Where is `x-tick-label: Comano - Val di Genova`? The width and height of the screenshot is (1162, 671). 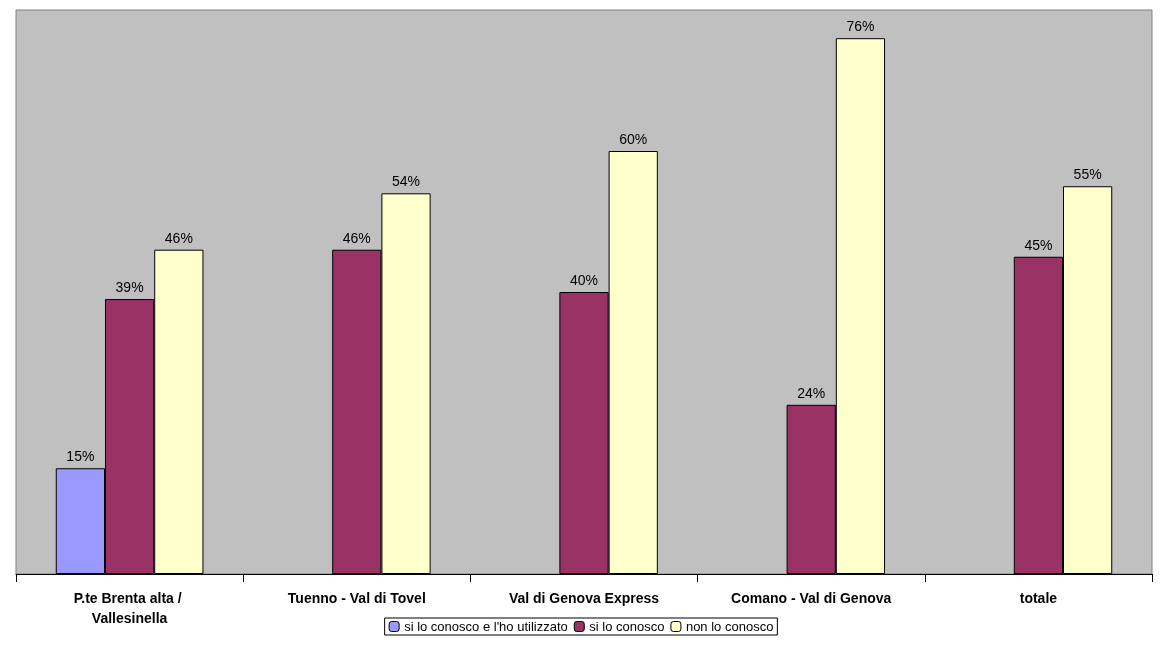
x-tick-label: Comano - Val di Genova is located at coordinates (811, 598).